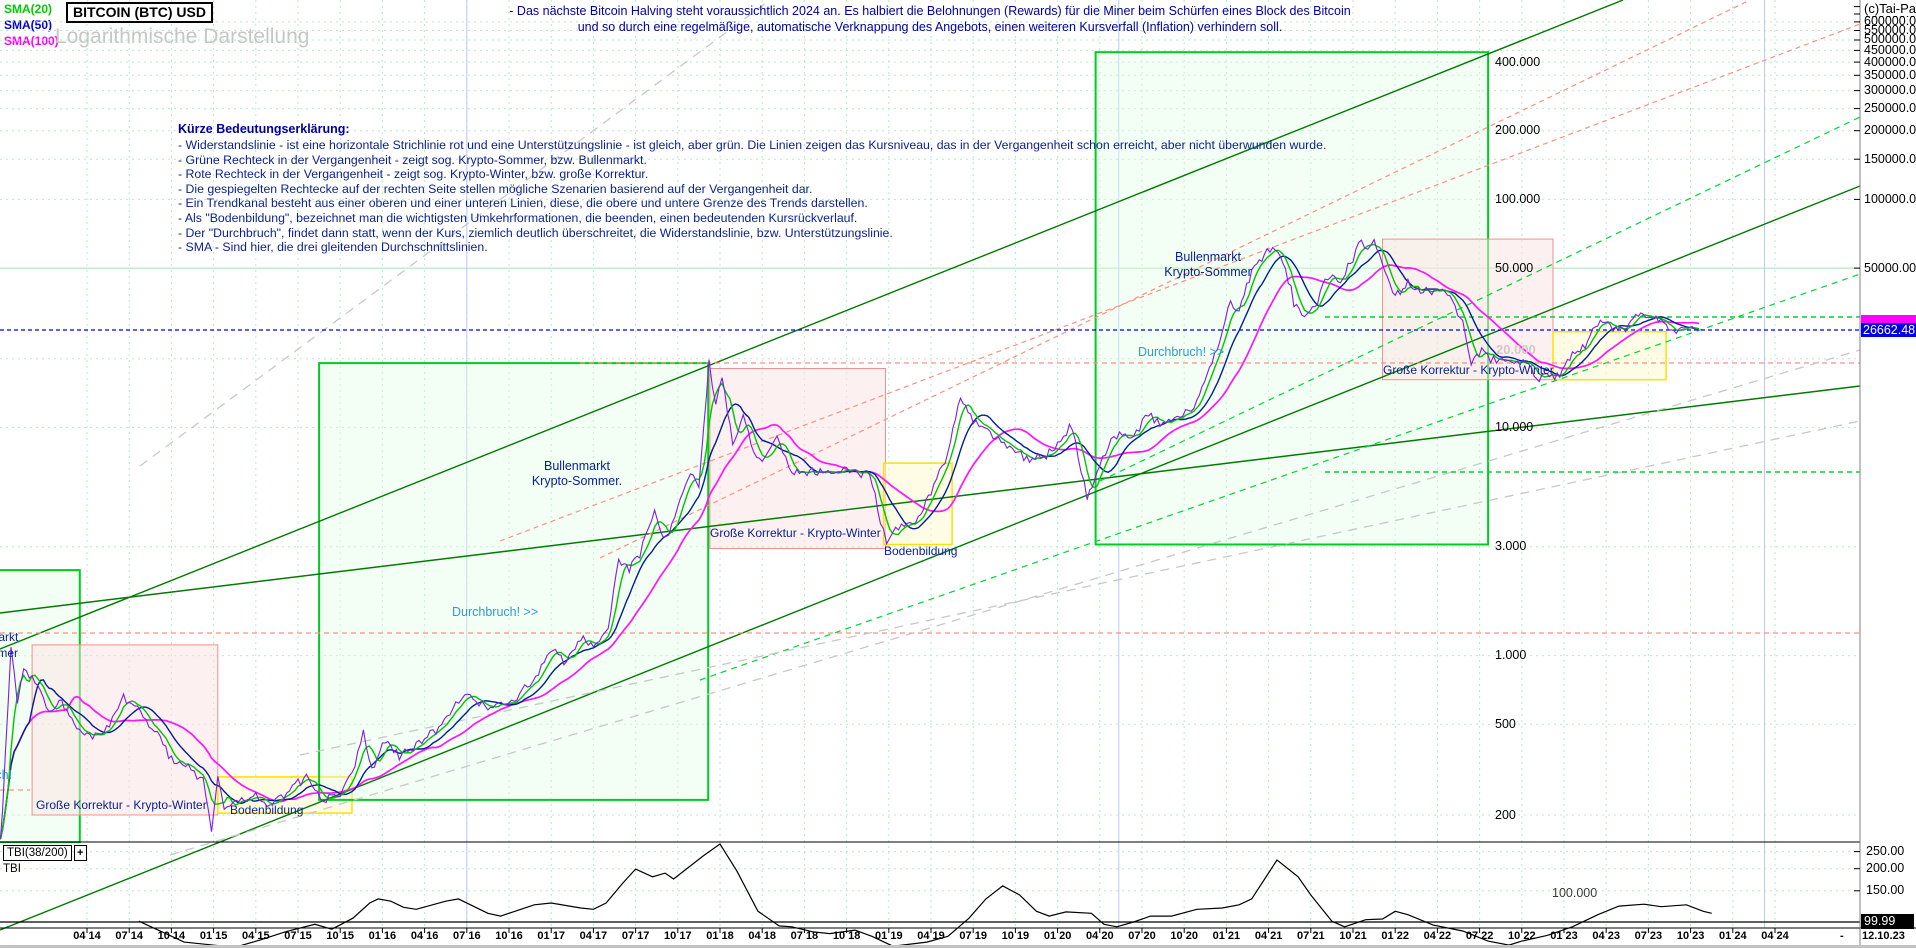  What do you see at coordinates (1479, 936) in the screenshot?
I see `date-label: 07 22` at bounding box center [1479, 936].